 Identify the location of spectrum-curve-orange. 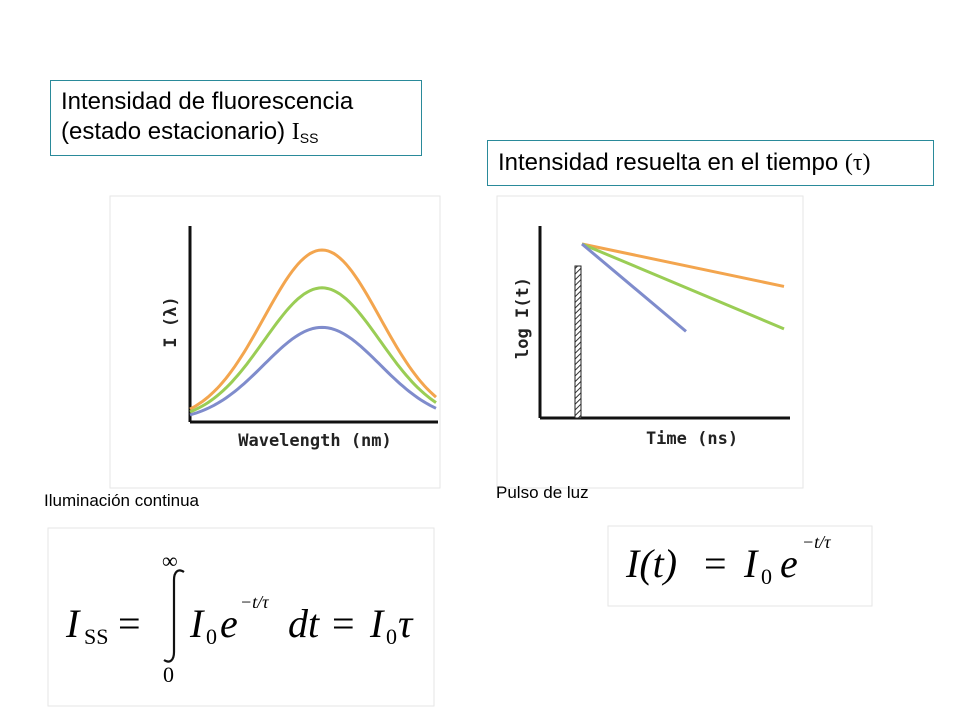
(313, 329).